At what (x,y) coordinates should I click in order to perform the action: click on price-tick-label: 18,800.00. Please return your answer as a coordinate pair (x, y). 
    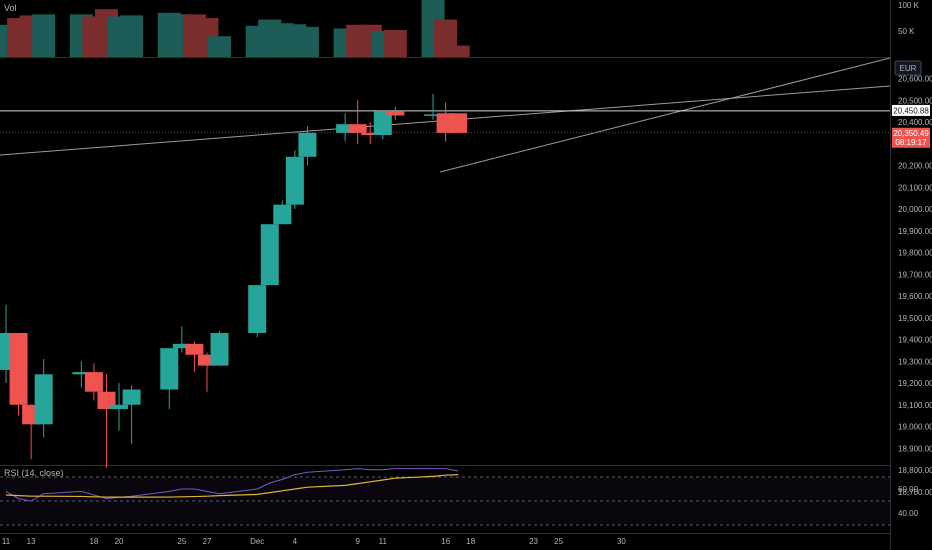
    Looking at the image, I should click on (915, 470).